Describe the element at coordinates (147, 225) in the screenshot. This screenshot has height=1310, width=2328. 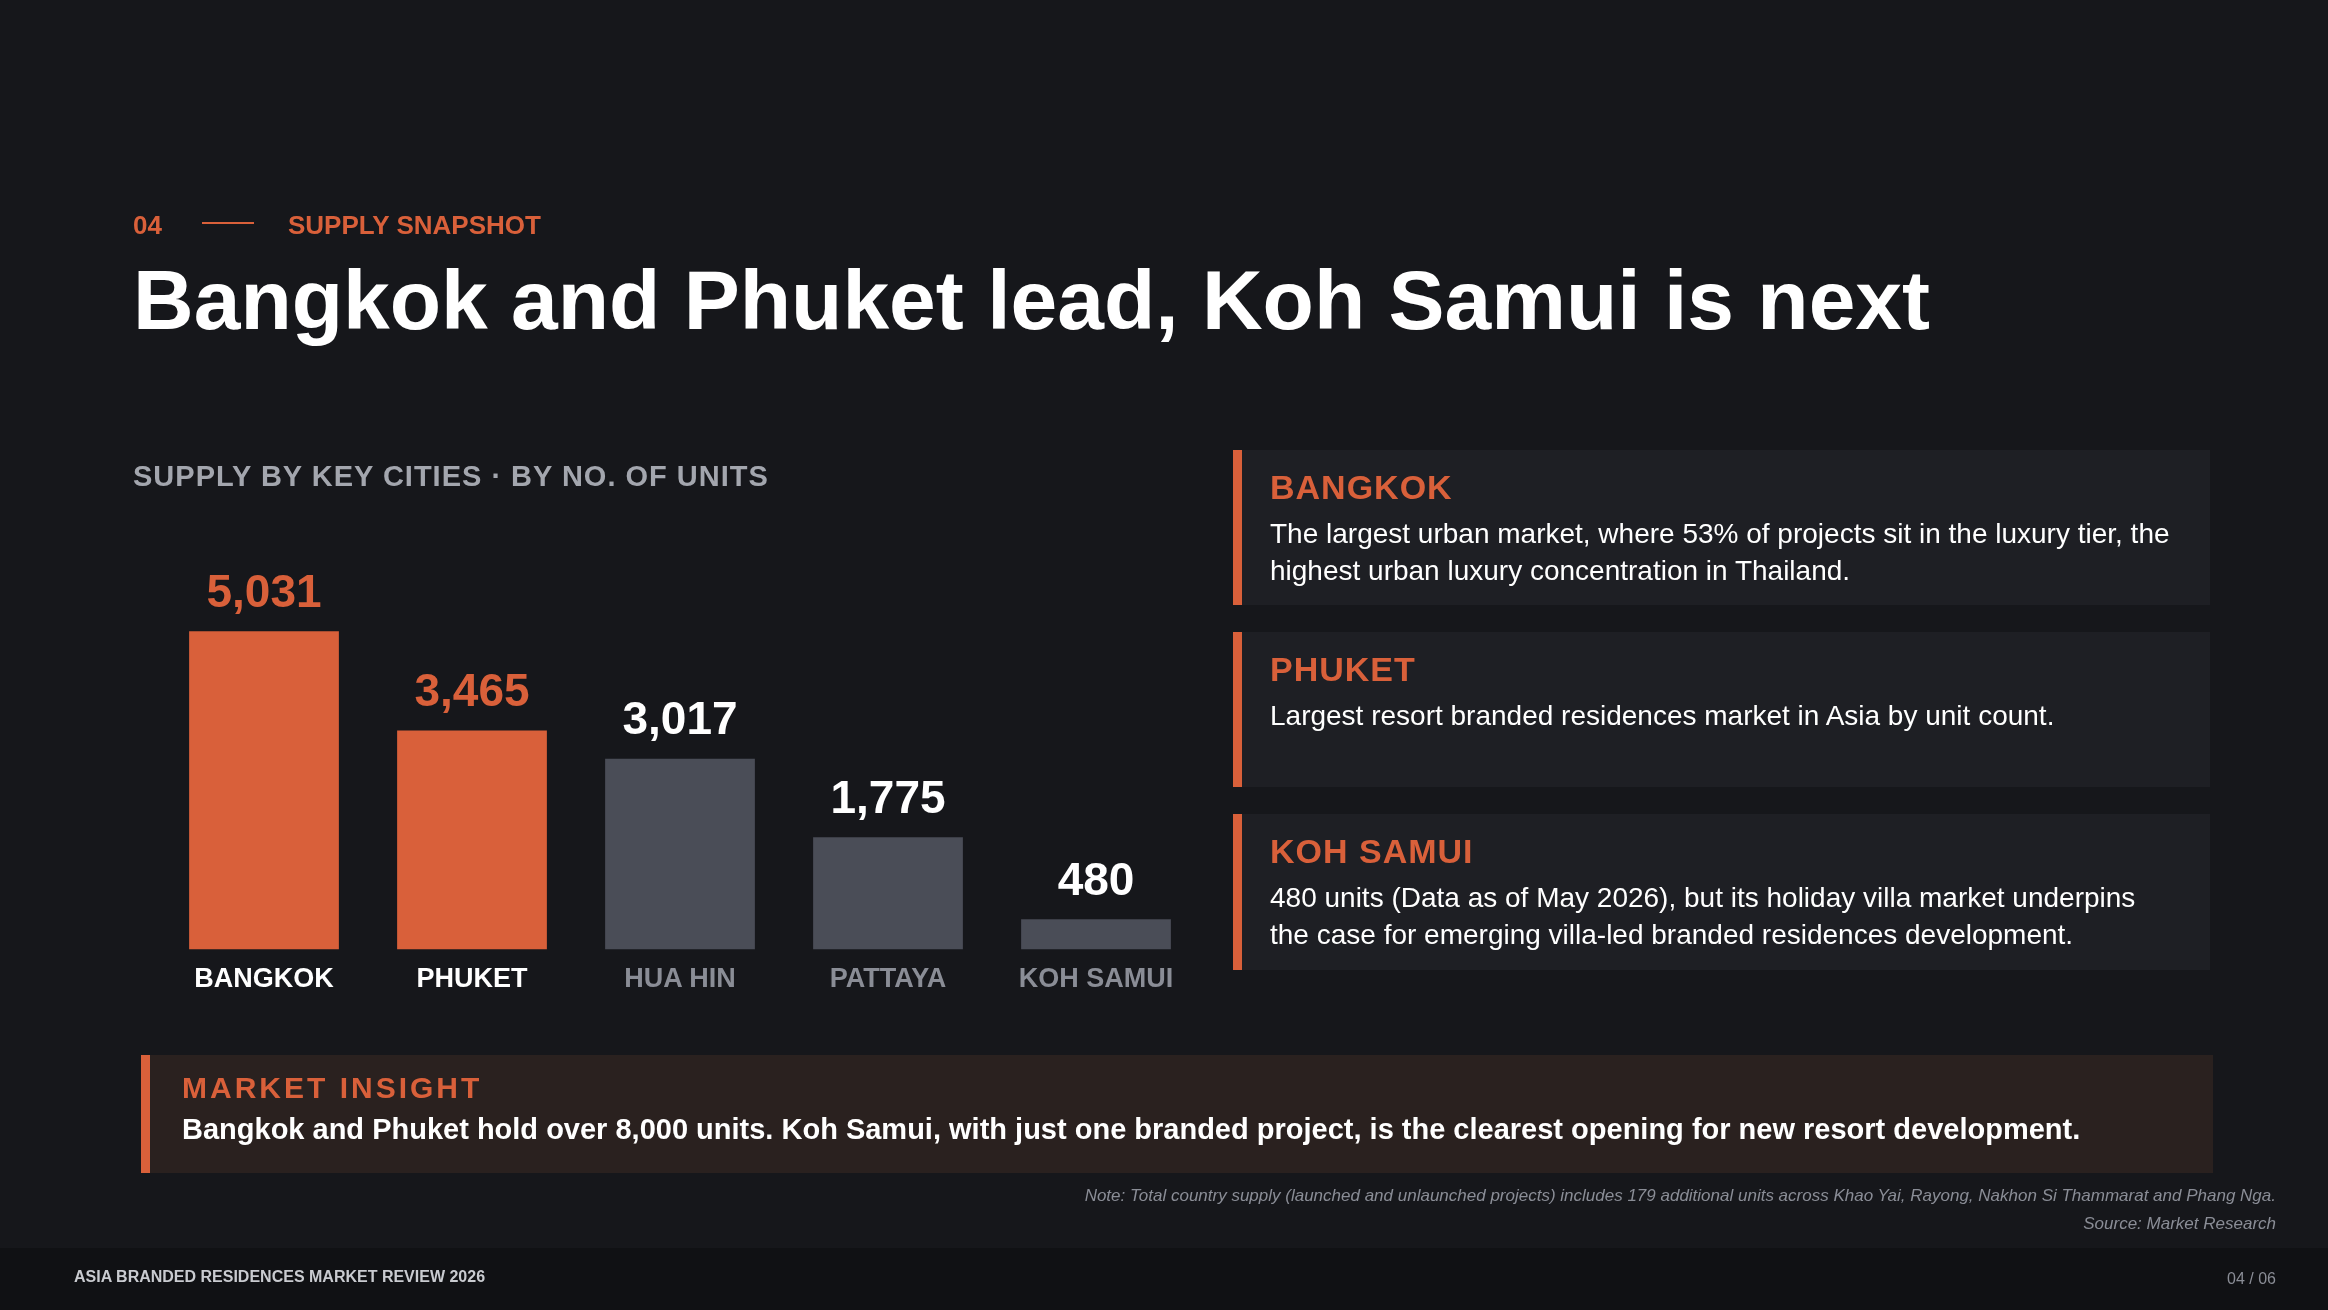
I see `text: 04` at that location.